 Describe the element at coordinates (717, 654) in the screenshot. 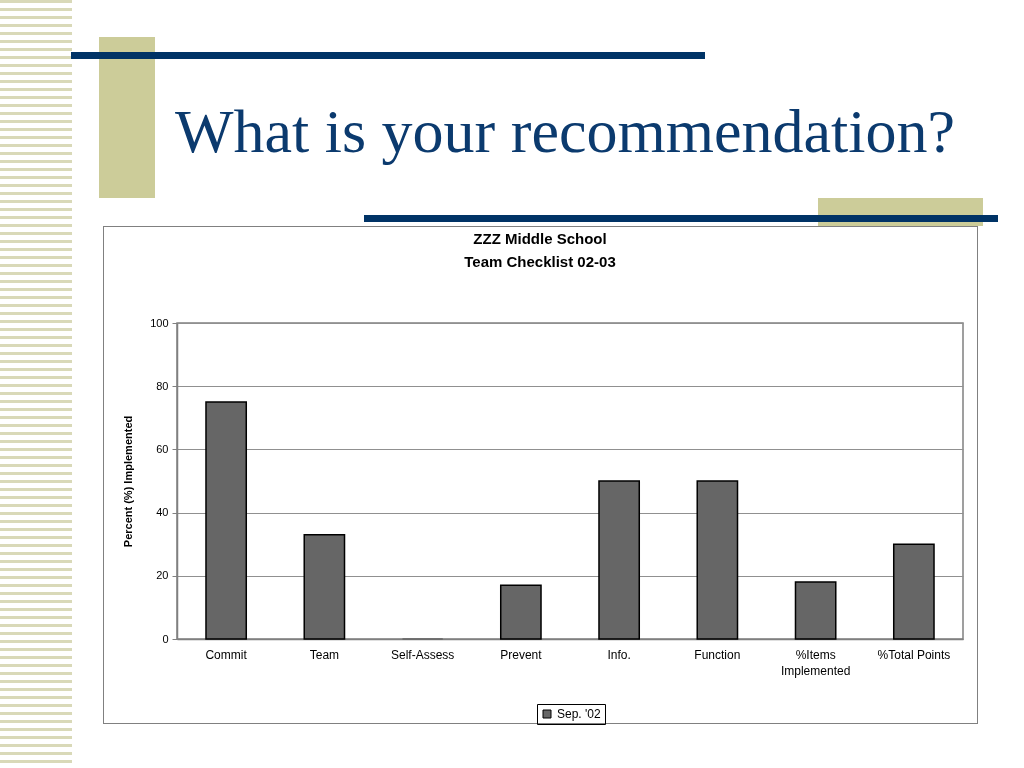

I see `x-tick-label: Function` at that location.